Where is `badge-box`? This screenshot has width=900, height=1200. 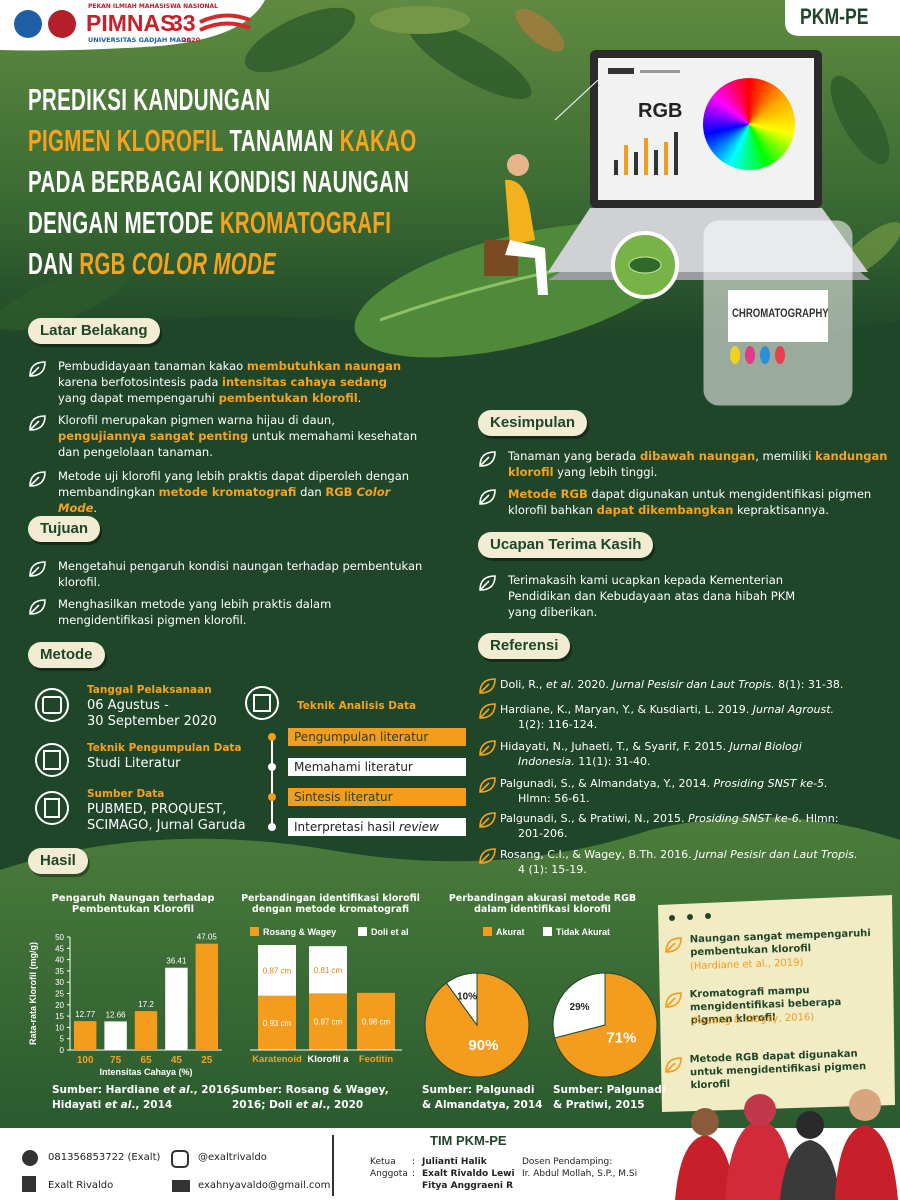 badge-box is located at coordinates (842, 18).